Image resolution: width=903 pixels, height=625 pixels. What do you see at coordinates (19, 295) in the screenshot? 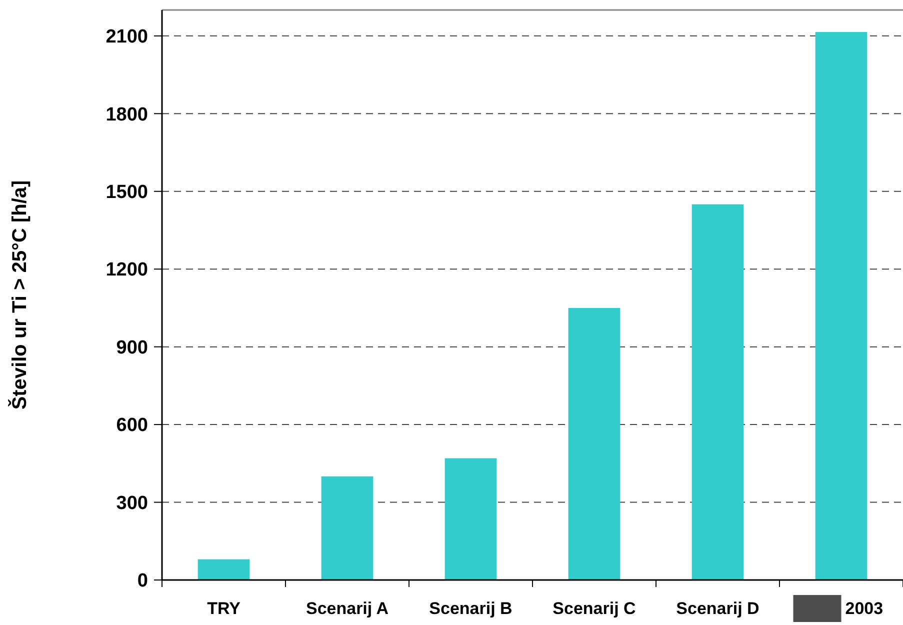
I see `y-axis-title: Število ur Ti > 25°C [h/a]` at bounding box center [19, 295].